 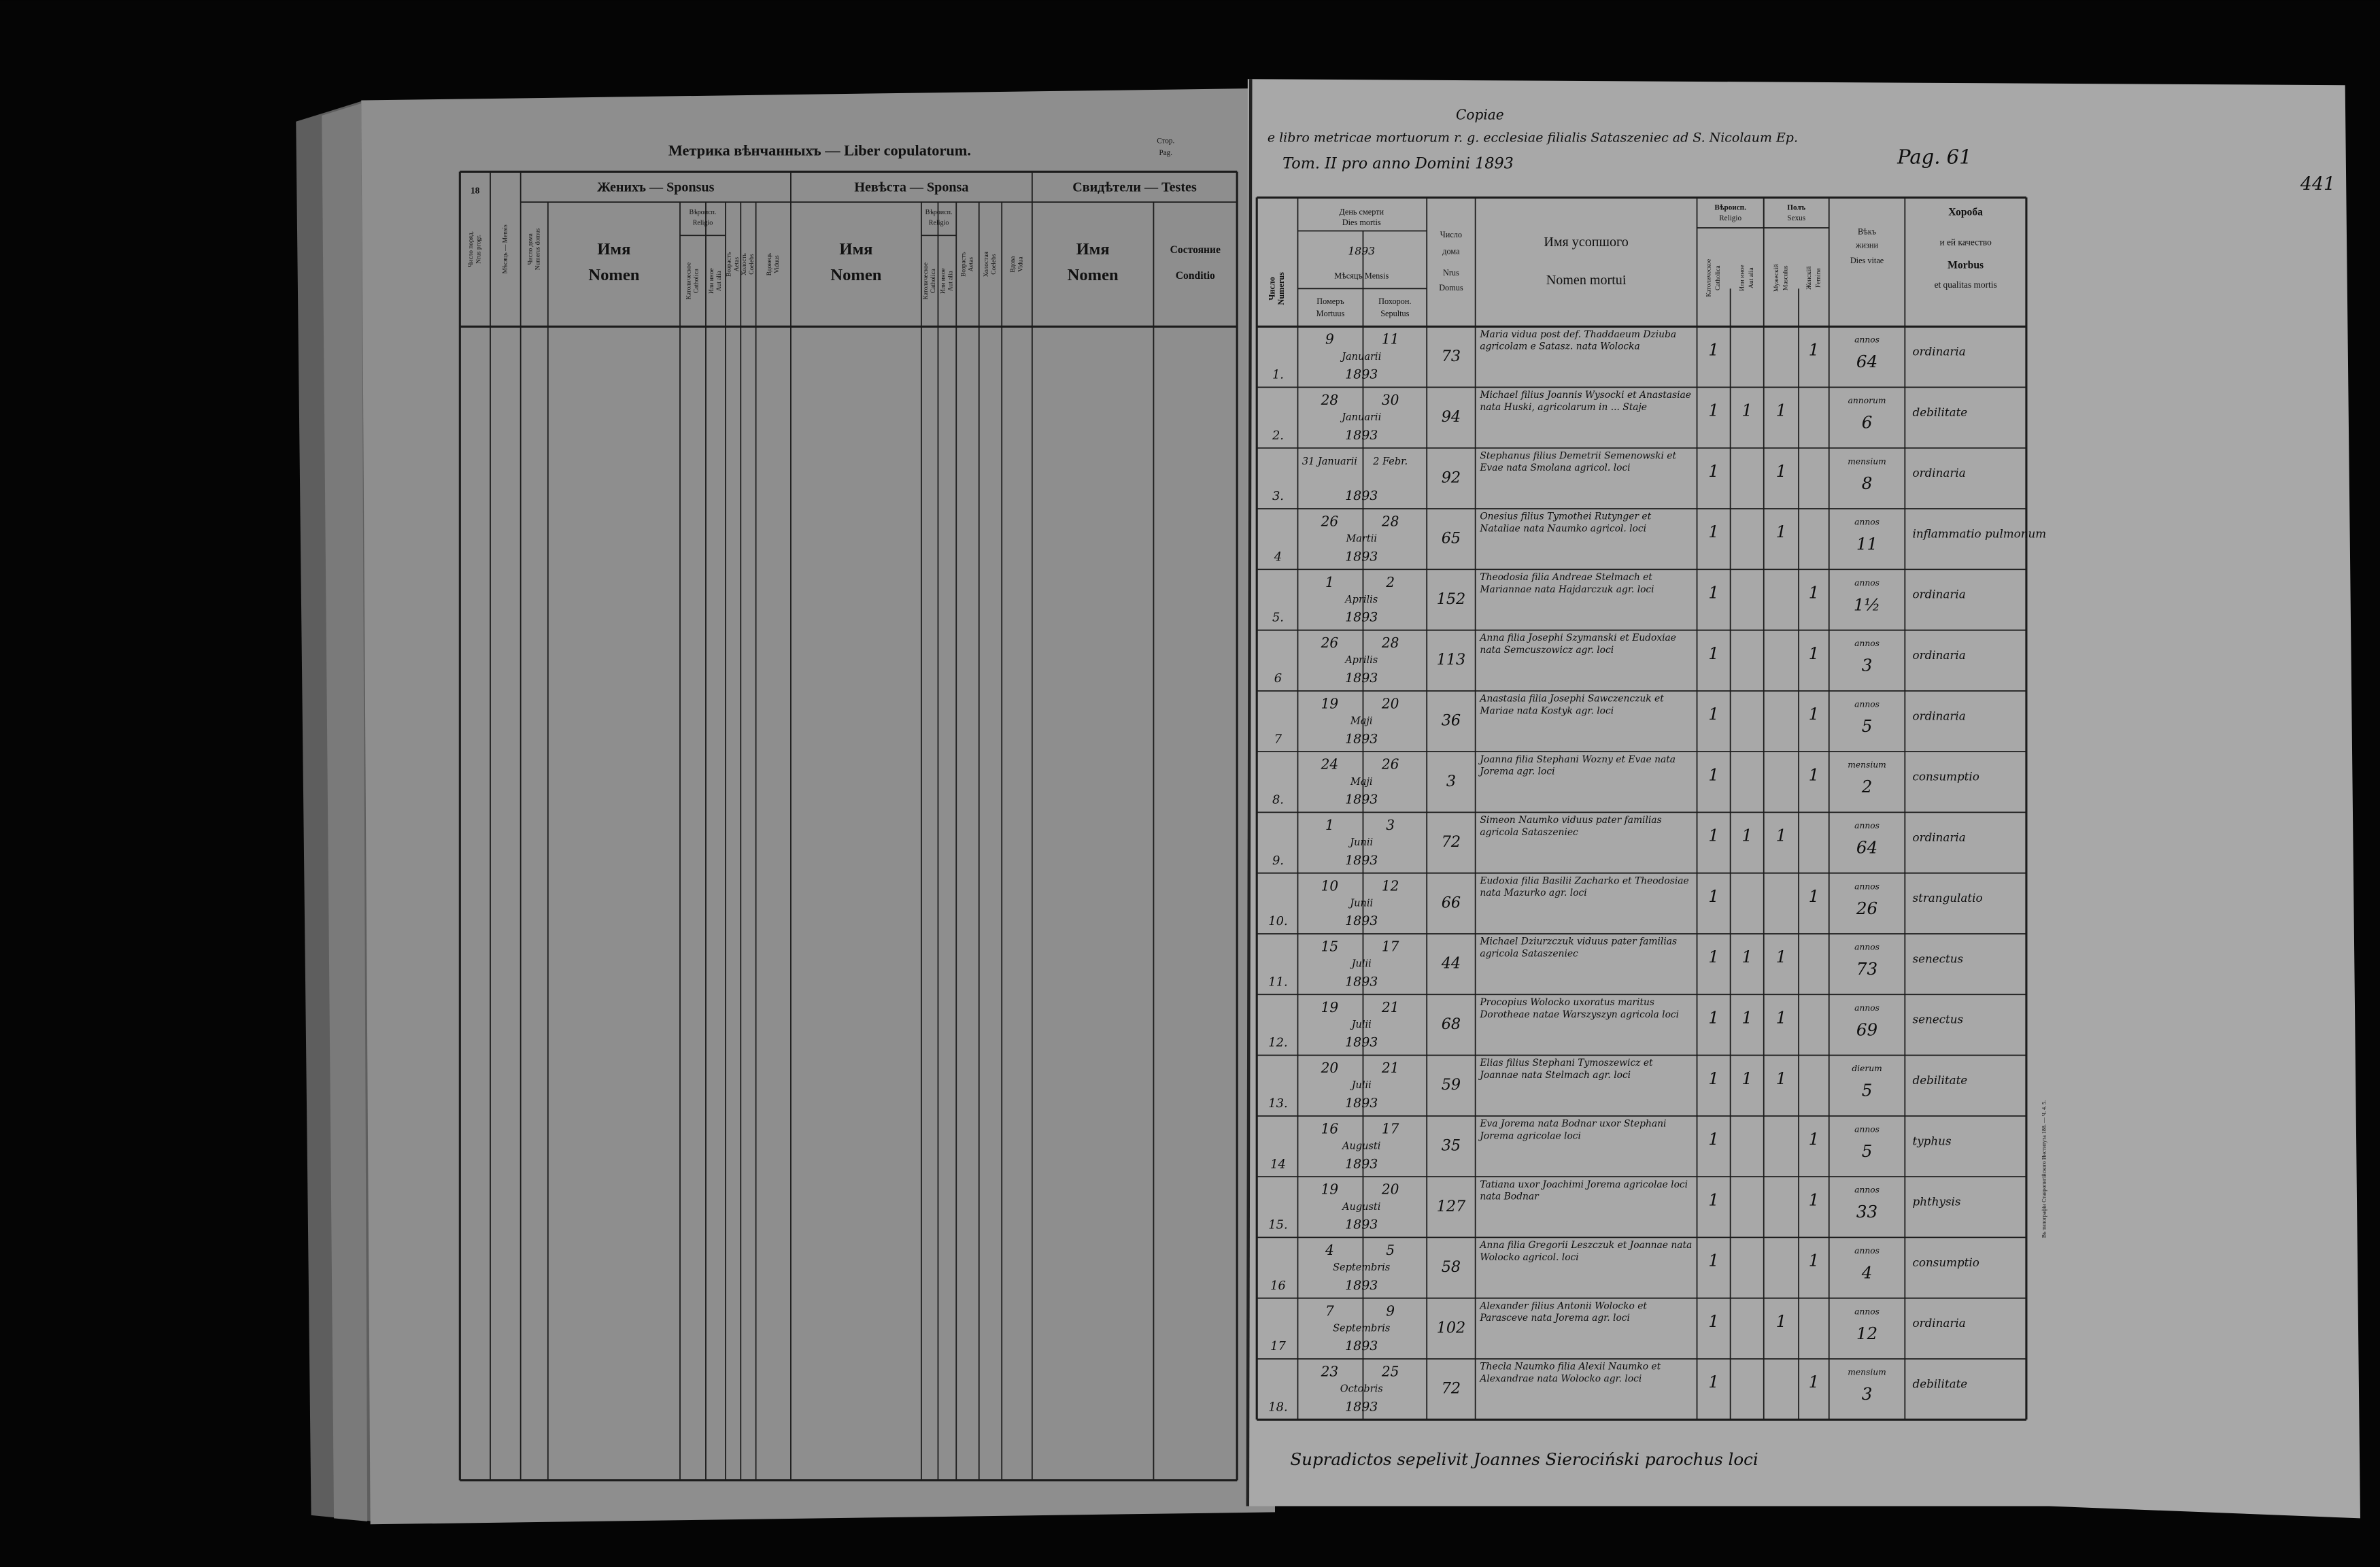 I want to click on burial-day: 28, so click(x=1390, y=521).